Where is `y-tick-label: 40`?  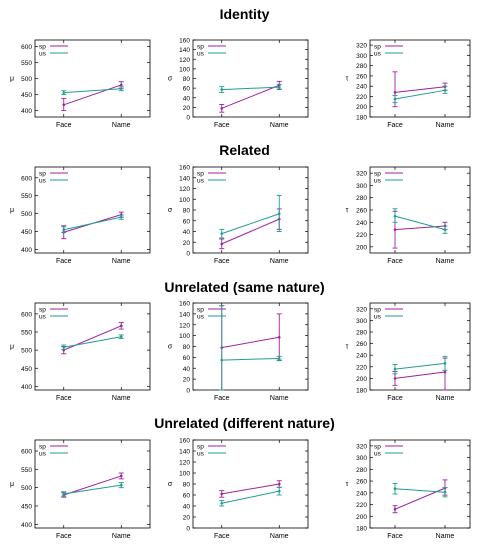 y-tick-label: 40 is located at coordinates (187, 369).